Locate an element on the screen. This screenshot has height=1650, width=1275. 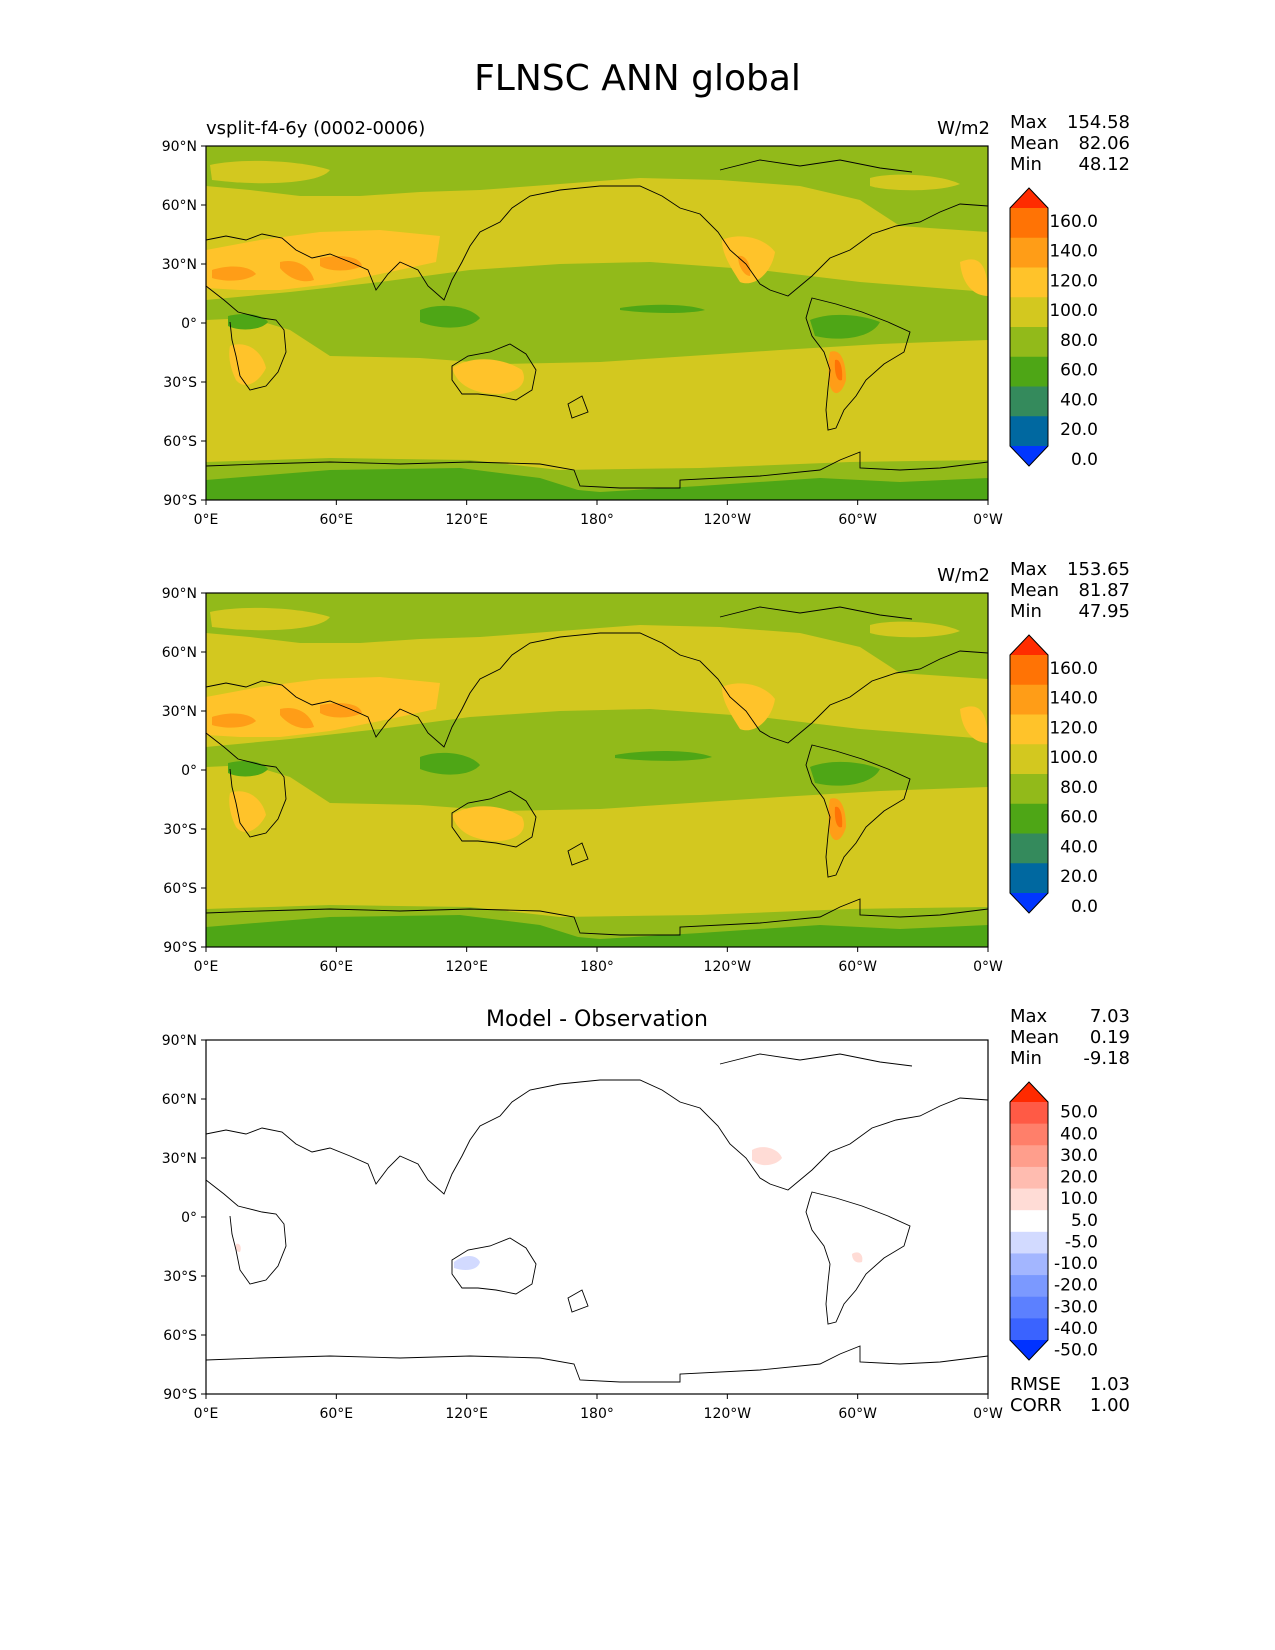
panel-1-x-tick-label: 60°E is located at coordinates (336, 520).